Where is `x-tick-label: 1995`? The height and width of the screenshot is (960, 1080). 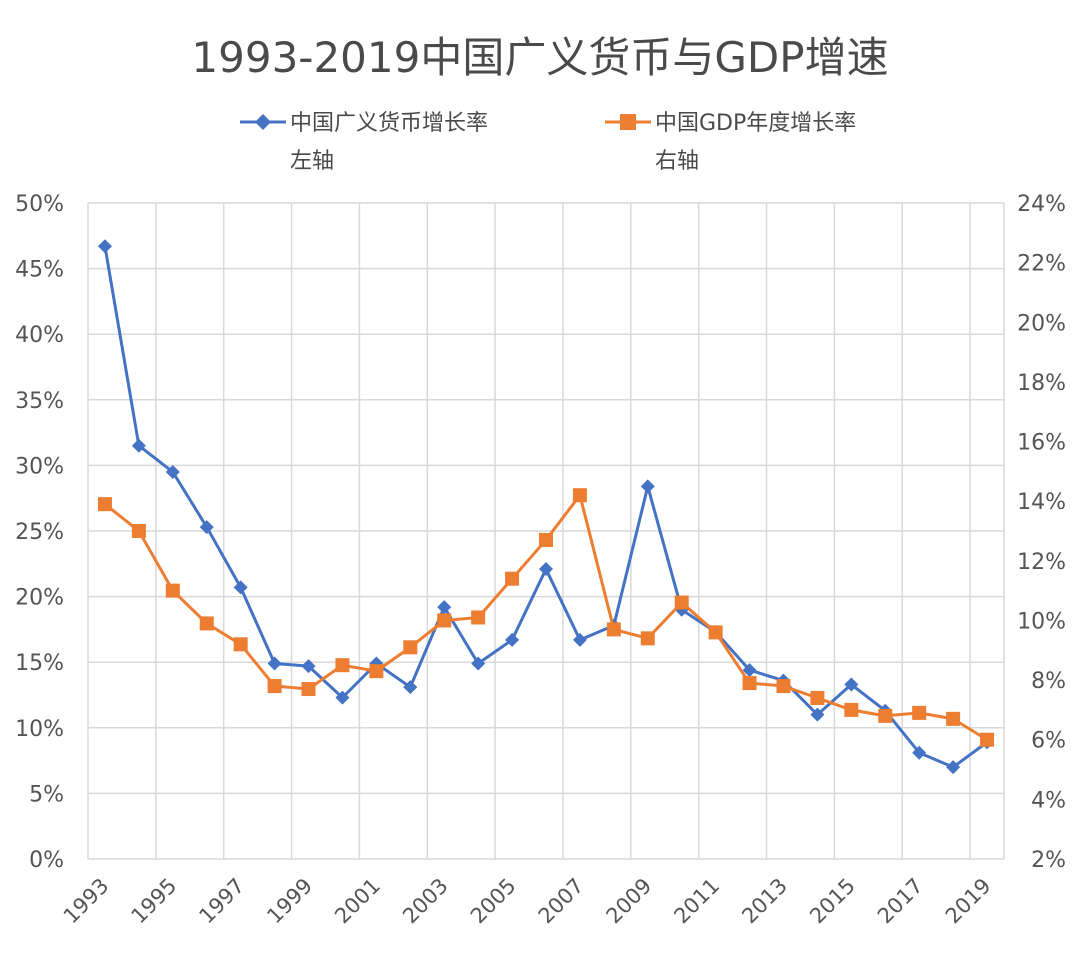
x-tick-label: 1995 is located at coordinates (154, 901).